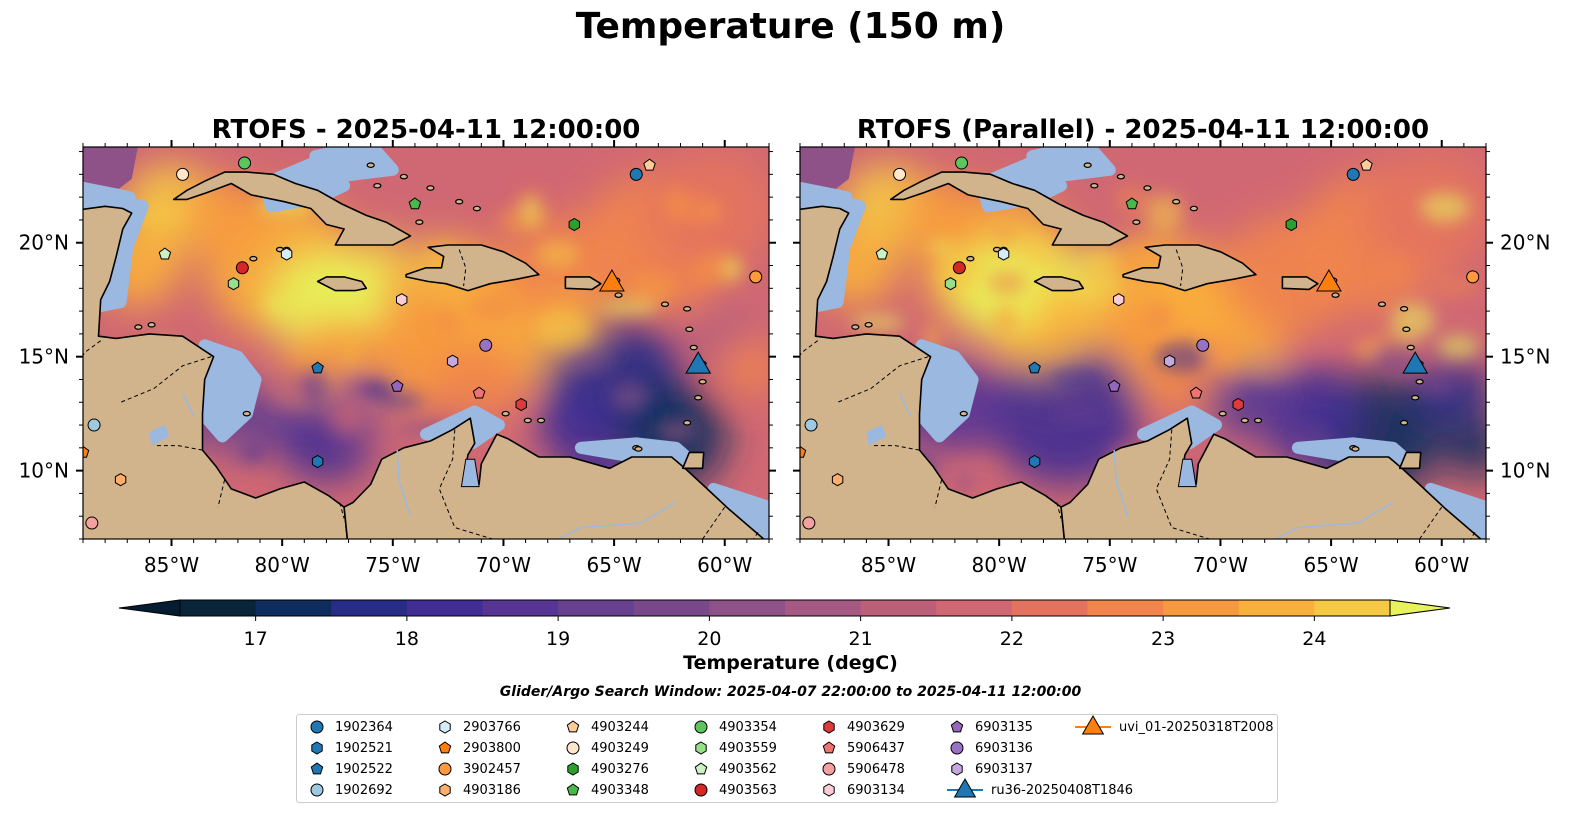 Image resolution: width=1581 pixels, height=827 pixels. I want to click on legend-entry: 1902522, so click(350, 769).